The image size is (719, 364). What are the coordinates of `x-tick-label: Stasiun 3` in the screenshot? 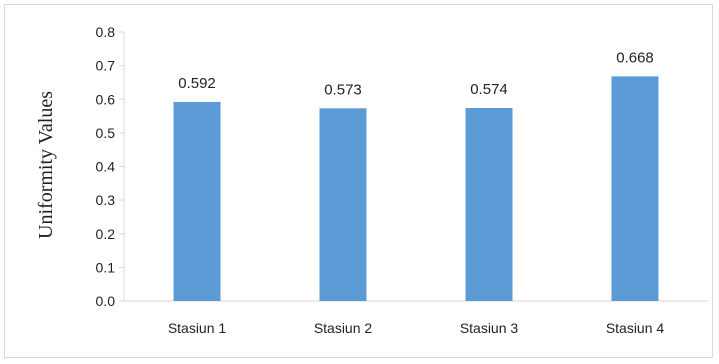 It's located at (489, 328).